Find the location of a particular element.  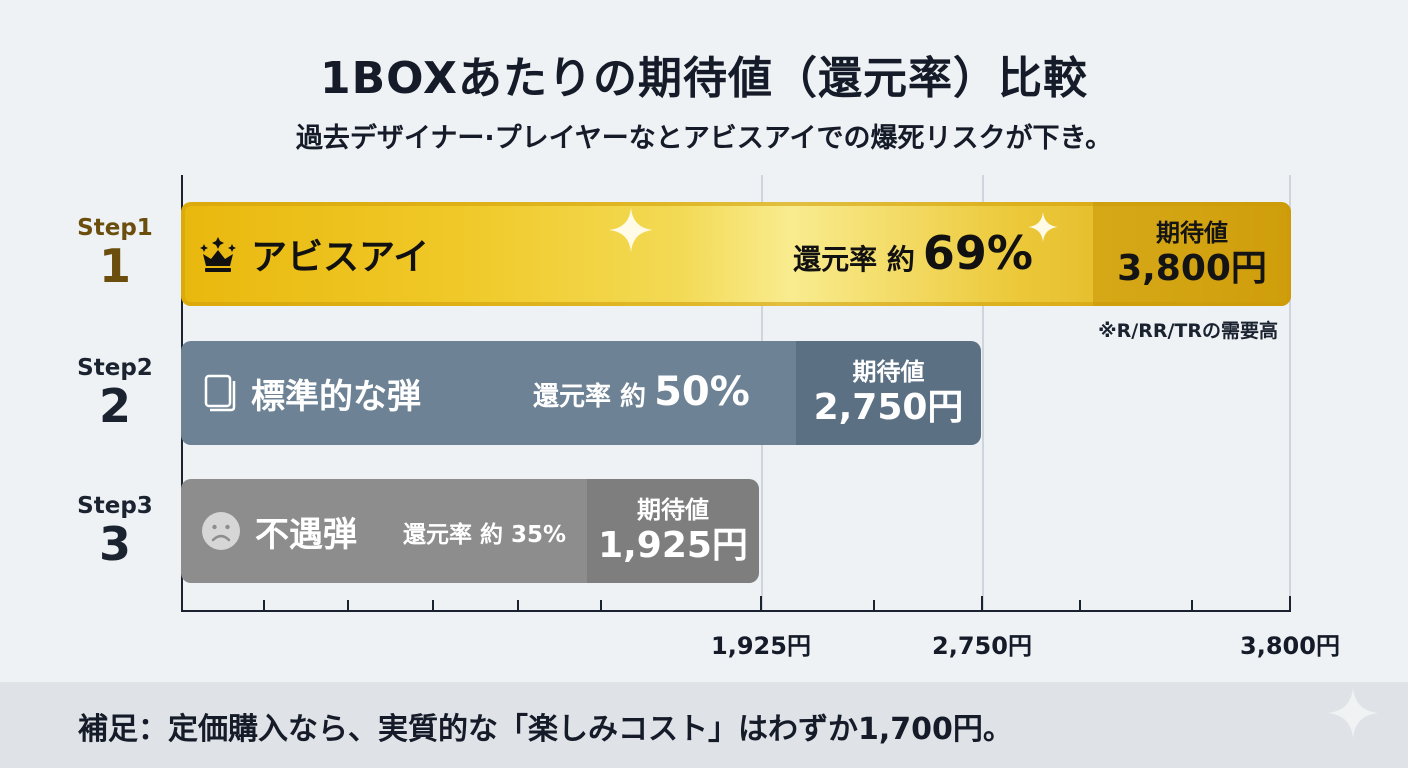

footer-note-bar: 補足：定価購入なら、実質的な「楽しみコスト」はわずか1,700円。 is located at coordinates (704, 725).